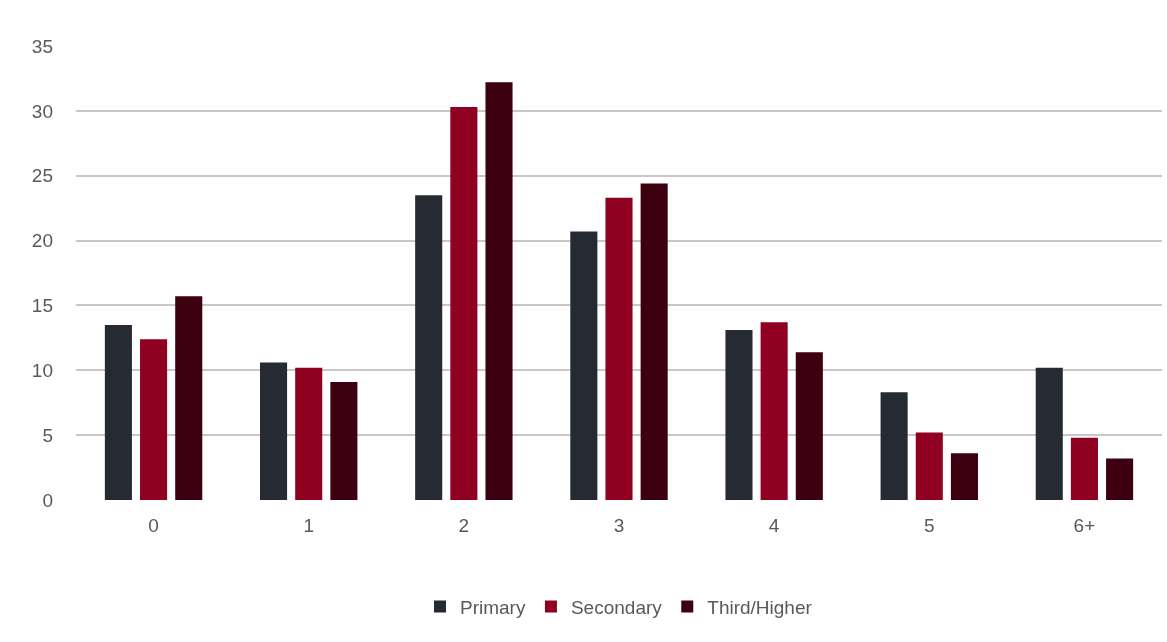 Image resolution: width=1167 pixels, height=642 pixels. What do you see at coordinates (929, 525) in the screenshot?
I see `x-tick-label: 5` at bounding box center [929, 525].